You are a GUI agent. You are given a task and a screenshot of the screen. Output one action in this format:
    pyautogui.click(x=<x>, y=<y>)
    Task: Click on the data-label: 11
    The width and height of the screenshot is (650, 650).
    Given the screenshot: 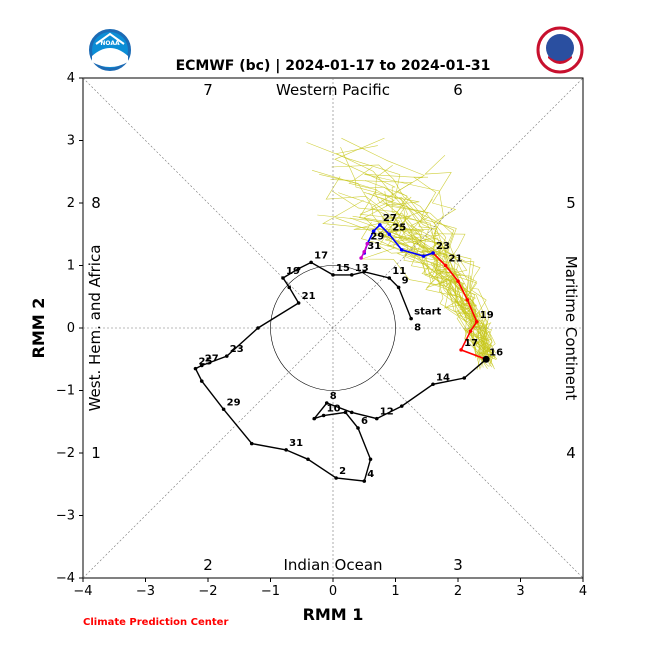 What is the action you would take?
    pyautogui.click(x=399, y=271)
    